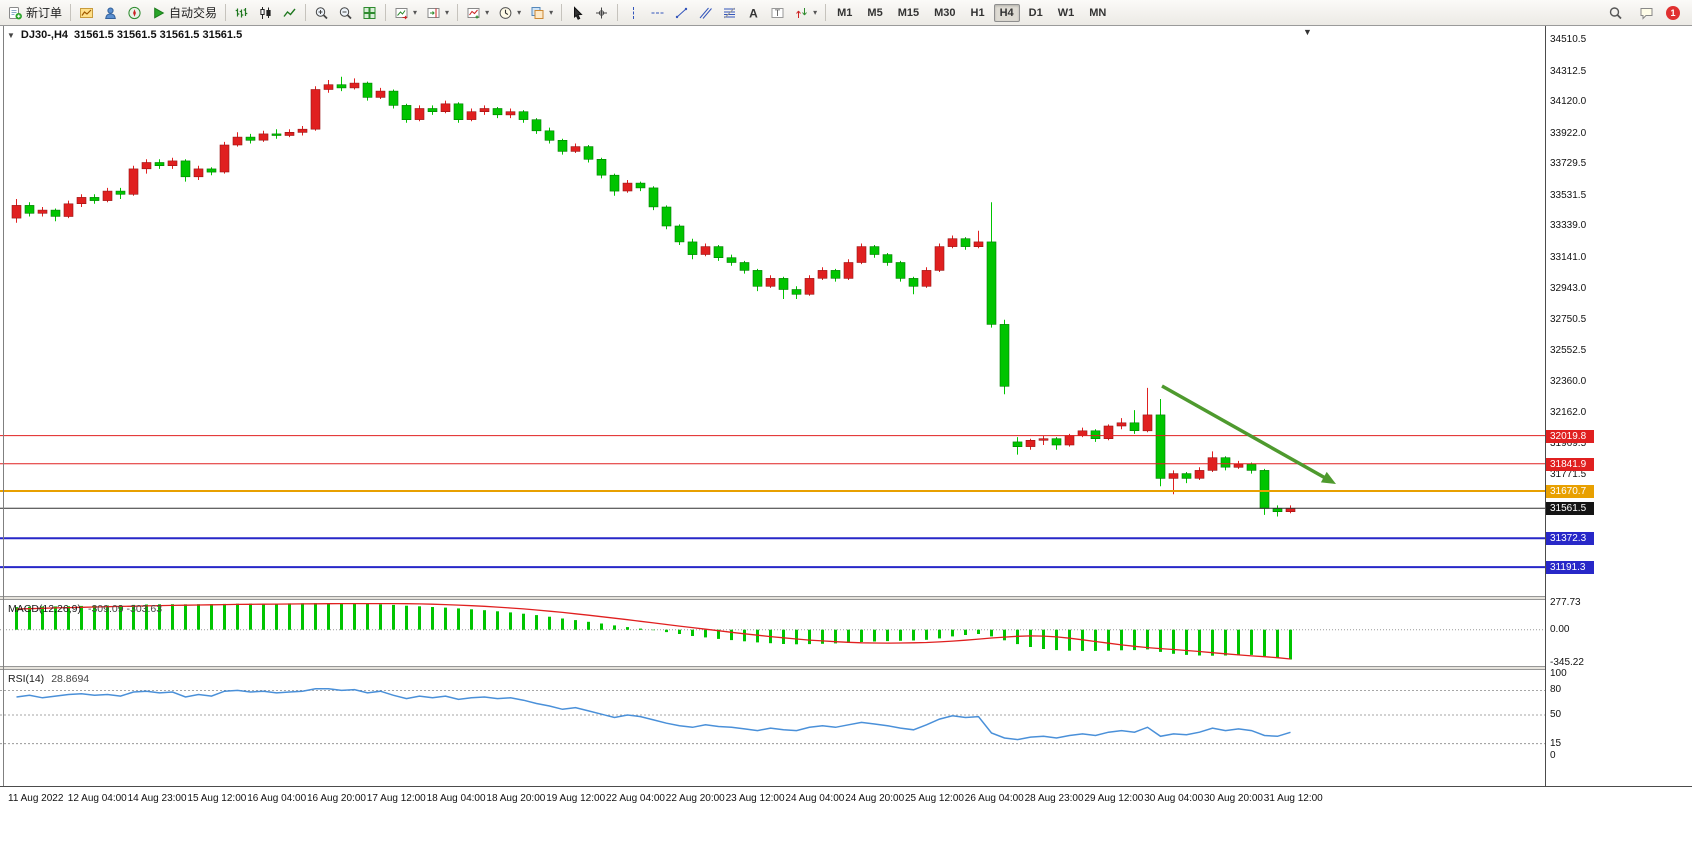 The height and width of the screenshot is (847, 1692). I want to click on search-icon, so click(1615, 12).